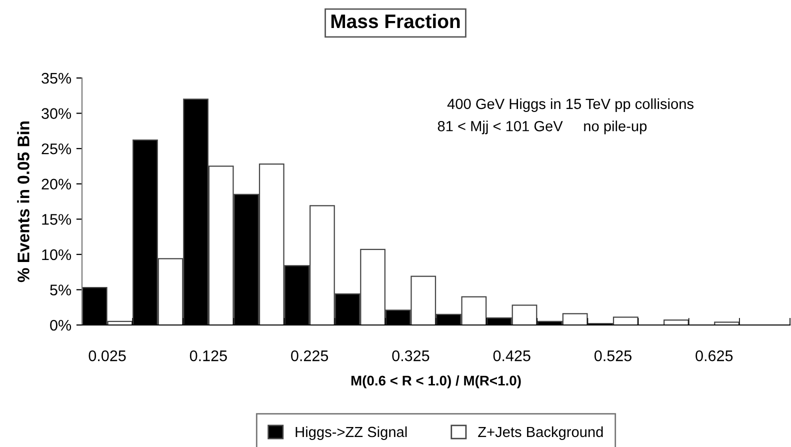 This screenshot has width=791, height=447. What do you see at coordinates (61, 290) in the screenshot?
I see `y-tick-label: 5%` at bounding box center [61, 290].